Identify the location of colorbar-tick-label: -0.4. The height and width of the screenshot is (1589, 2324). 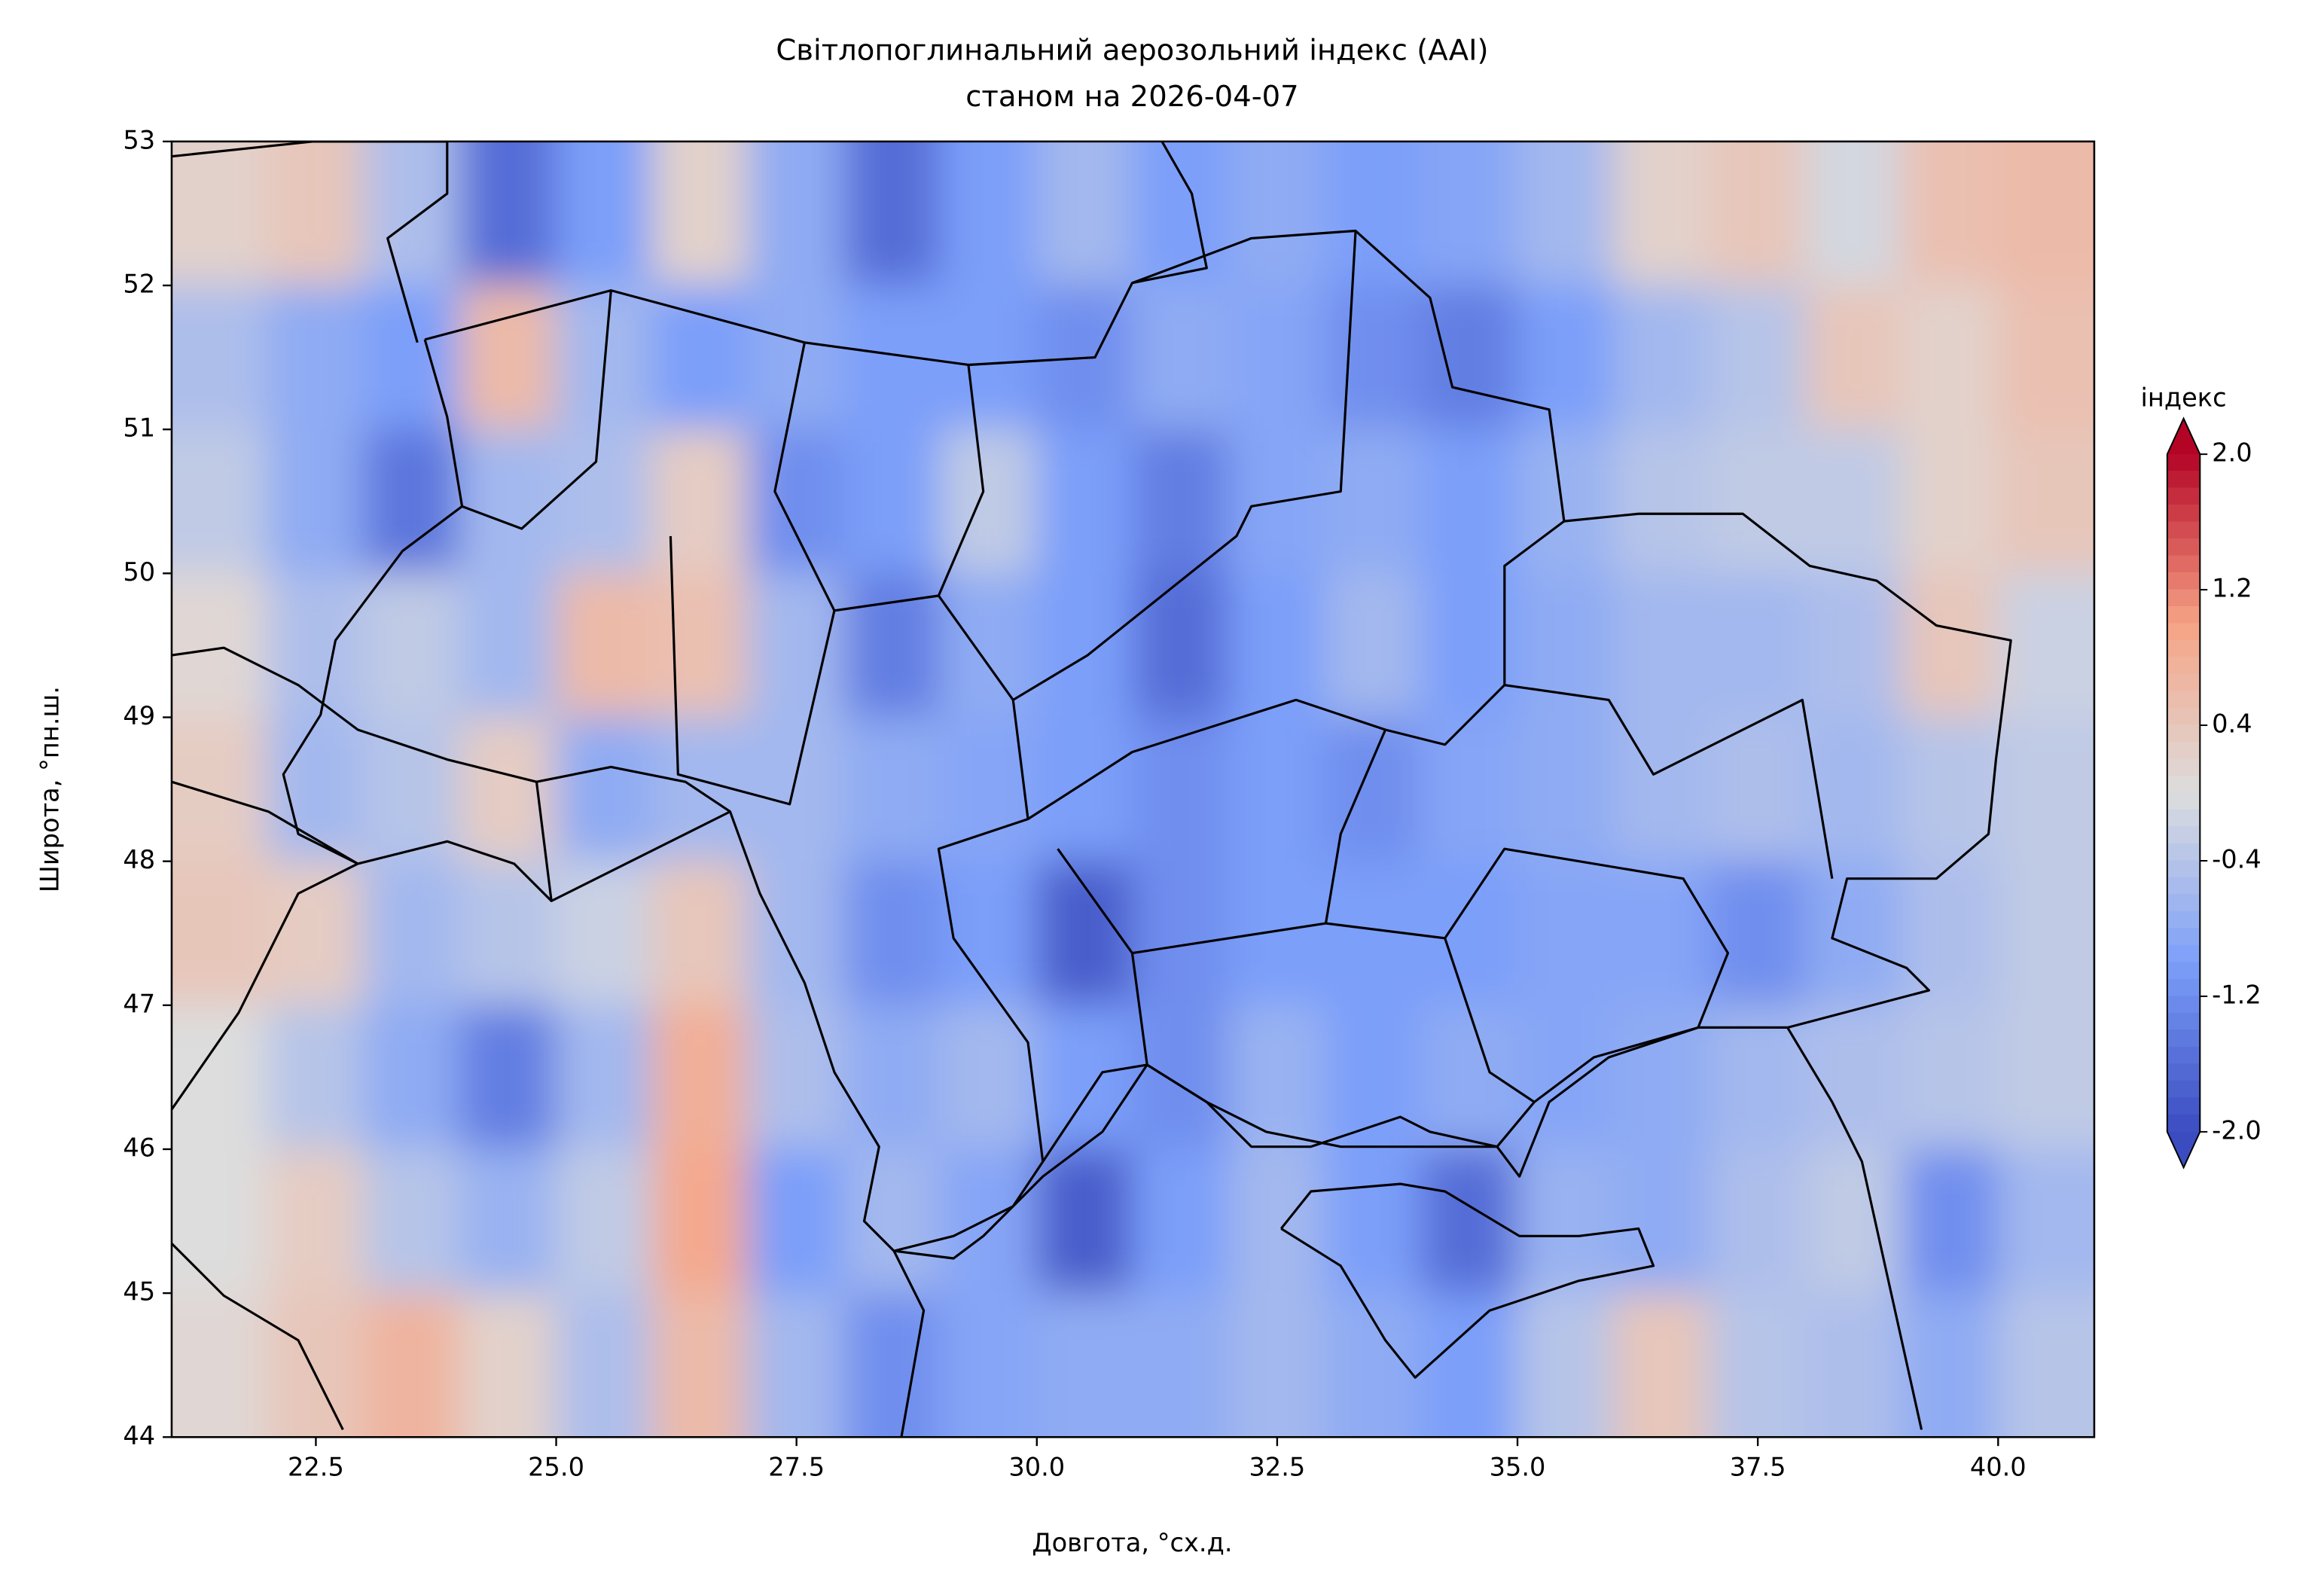
(2236, 859).